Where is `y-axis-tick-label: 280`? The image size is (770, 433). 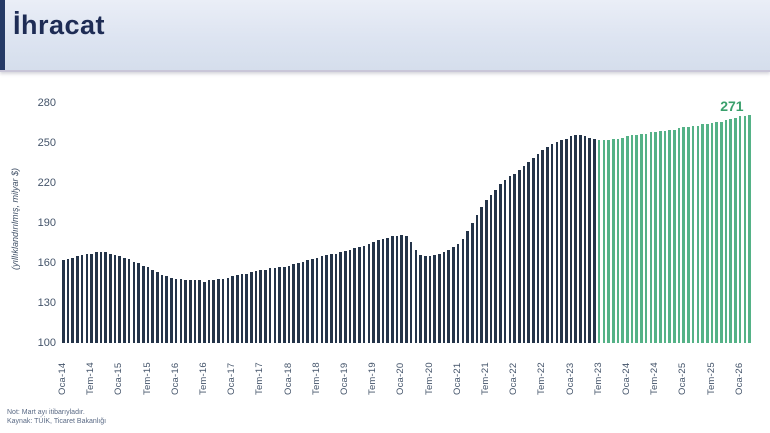
y-axis-tick-label: 280 is located at coordinates (46, 102).